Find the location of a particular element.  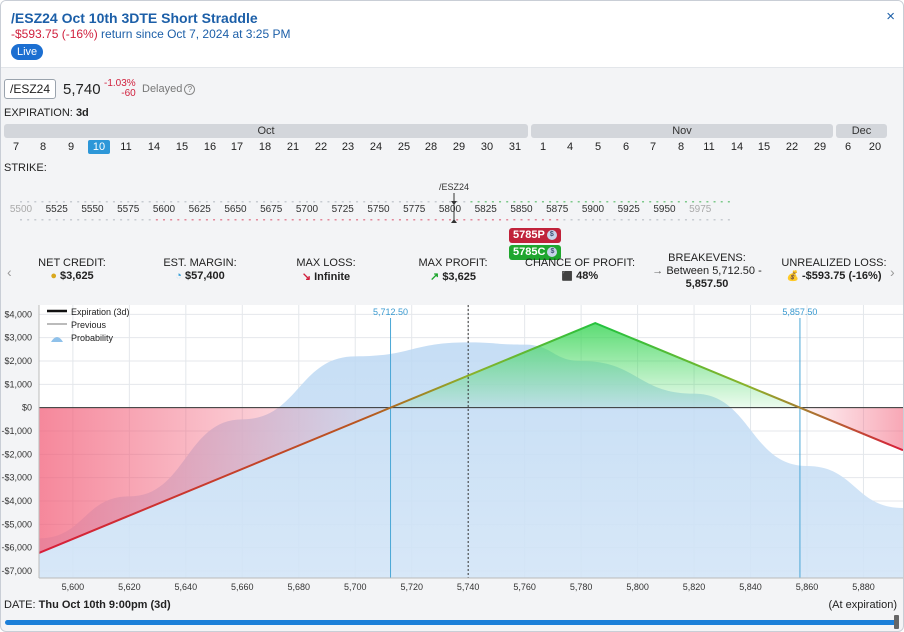

stat-label: BREAKEVENS: is located at coordinates (707, 258).